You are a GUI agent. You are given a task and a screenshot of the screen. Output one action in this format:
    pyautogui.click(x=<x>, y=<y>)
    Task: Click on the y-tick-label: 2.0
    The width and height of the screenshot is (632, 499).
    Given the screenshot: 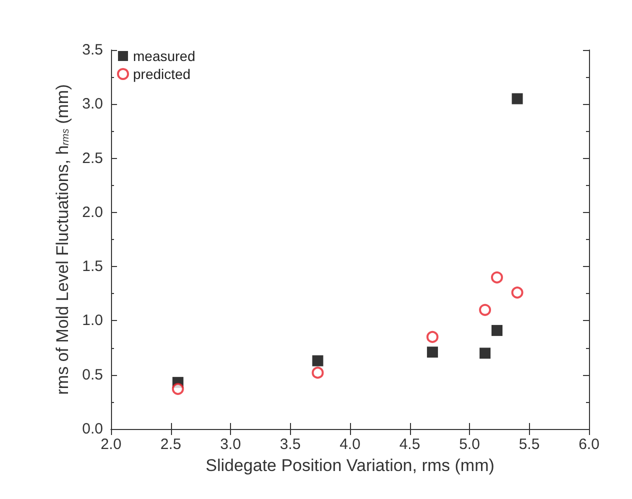 What is the action you would take?
    pyautogui.click(x=92, y=212)
    